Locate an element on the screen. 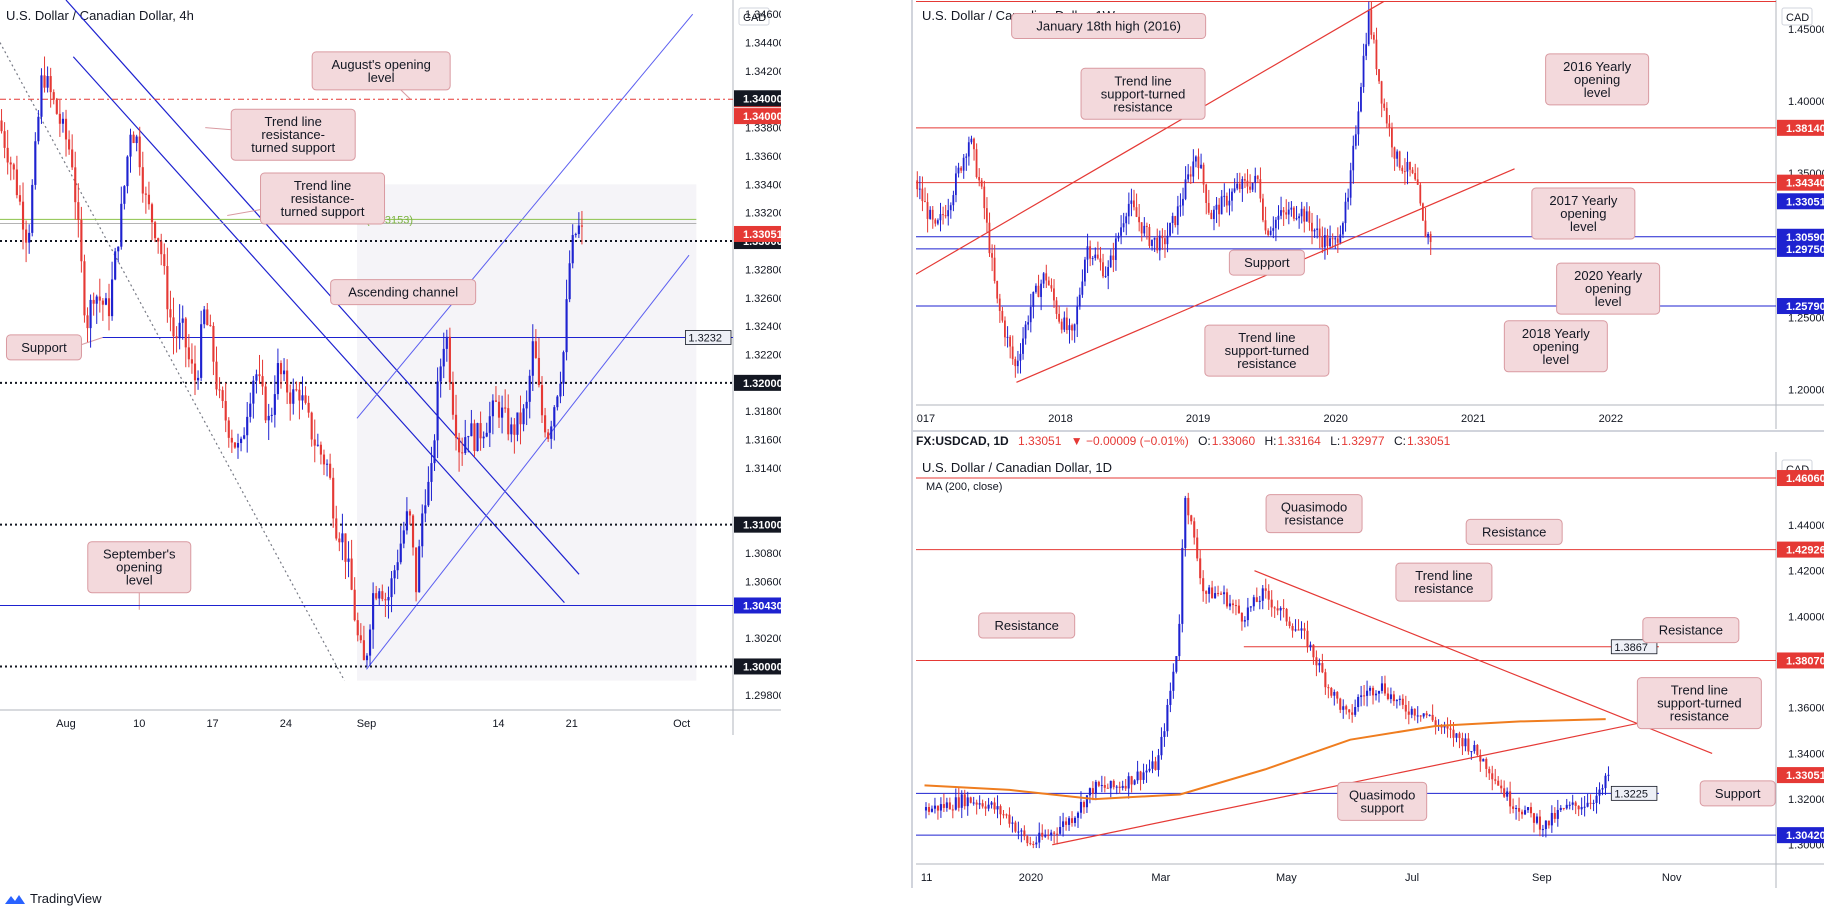  open-label: O: is located at coordinates (1204, 441).